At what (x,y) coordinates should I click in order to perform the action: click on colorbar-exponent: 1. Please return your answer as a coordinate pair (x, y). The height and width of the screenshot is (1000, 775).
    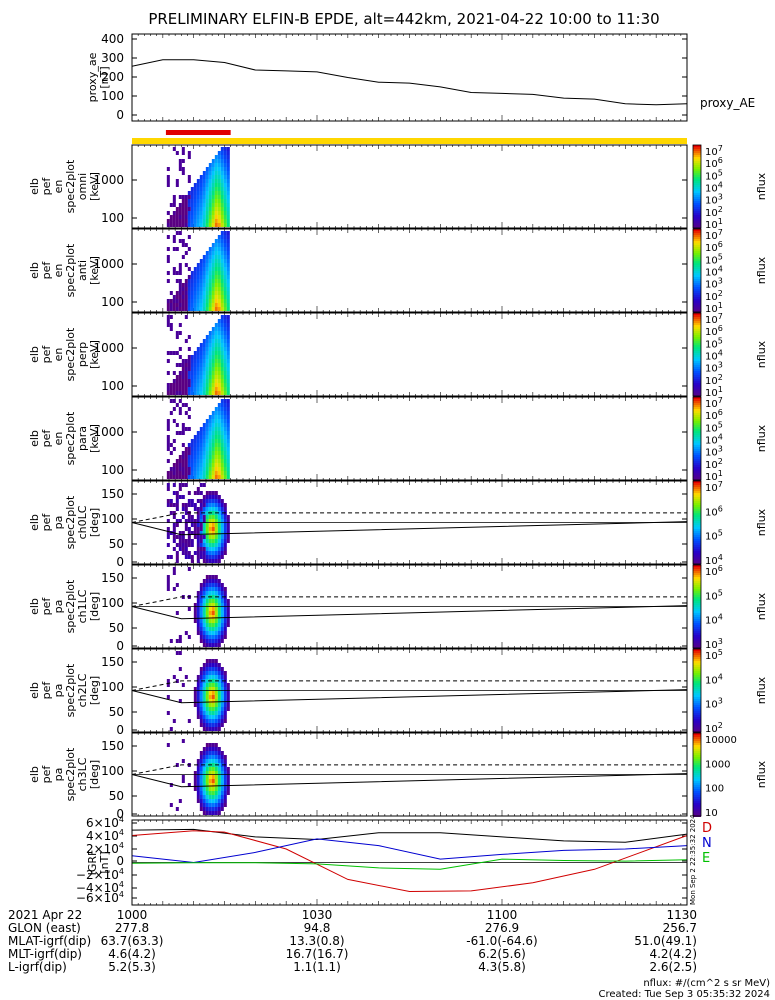
    Looking at the image, I should click on (720, 389).